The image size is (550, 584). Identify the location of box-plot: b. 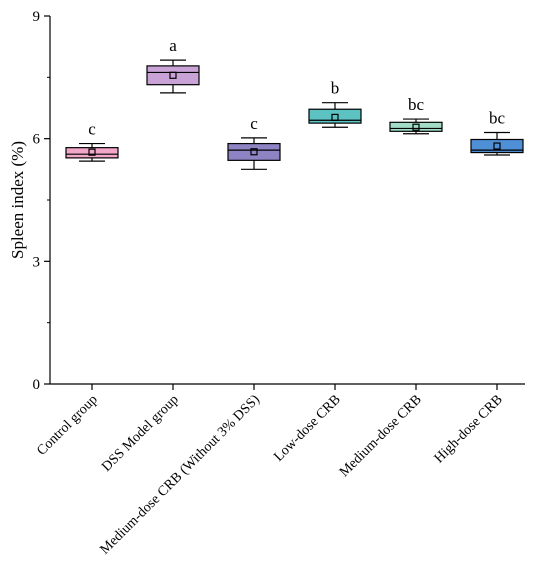
(335, 103).